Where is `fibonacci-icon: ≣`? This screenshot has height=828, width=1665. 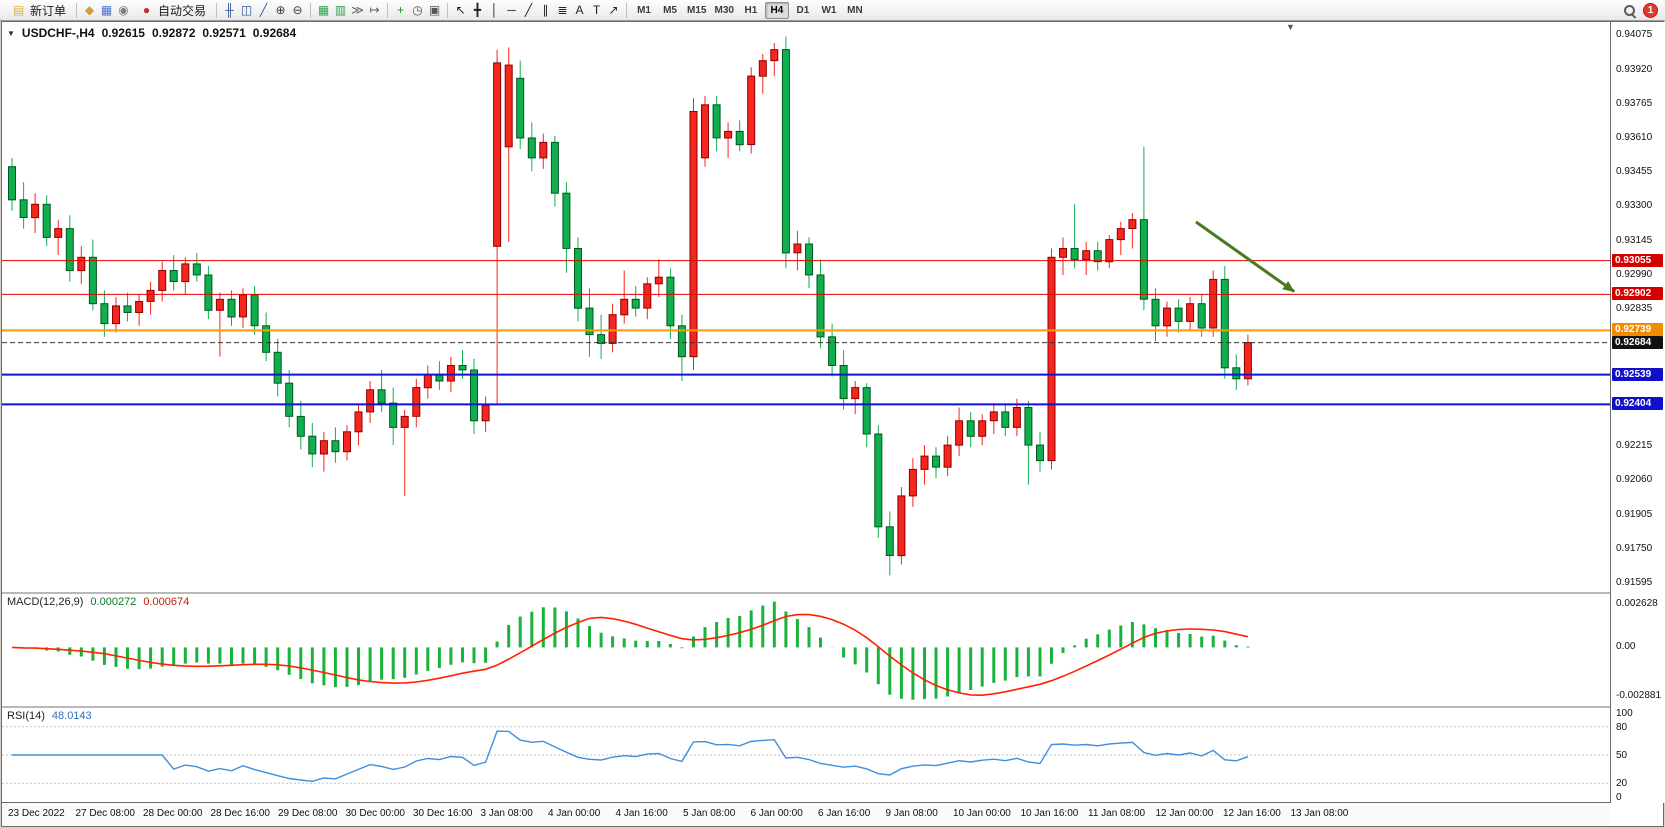 fibonacci-icon: ≣ is located at coordinates (562, 9).